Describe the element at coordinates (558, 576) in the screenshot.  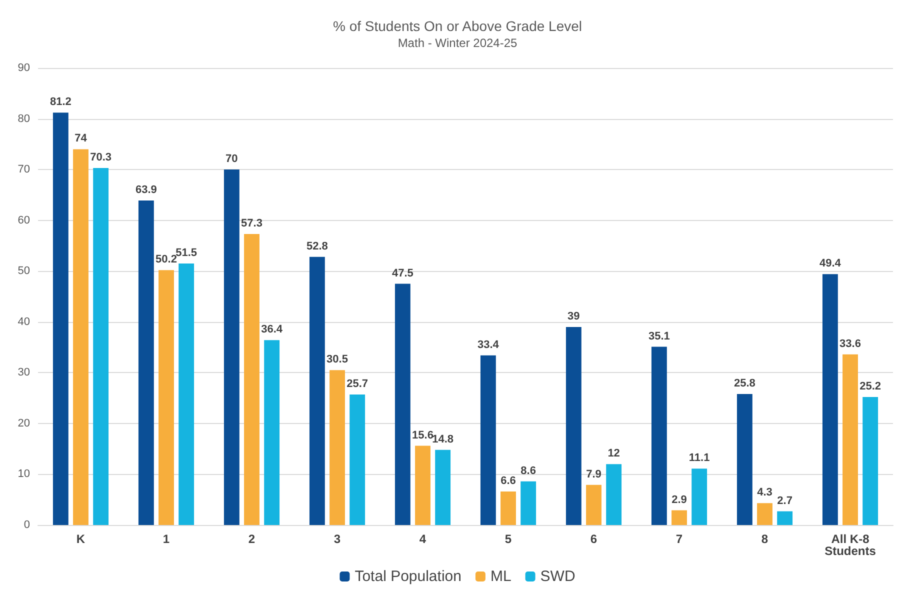
I see `legend-label: SWD` at that location.